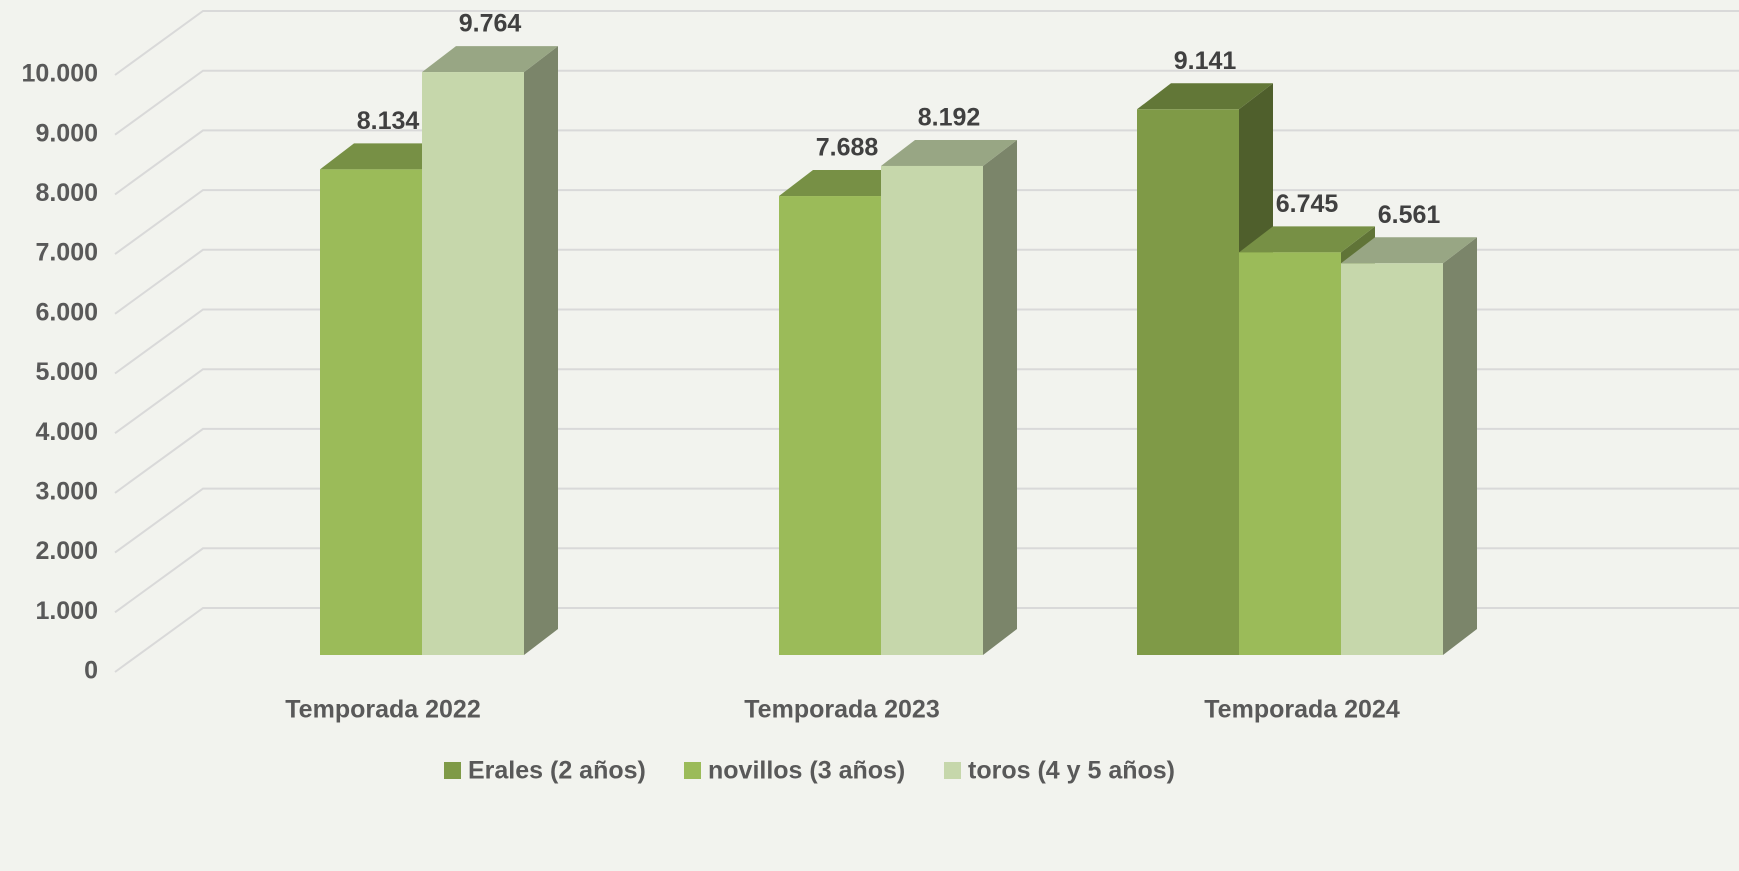 The image size is (1739, 871). I want to click on data-label: 9.141, so click(1205, 61).